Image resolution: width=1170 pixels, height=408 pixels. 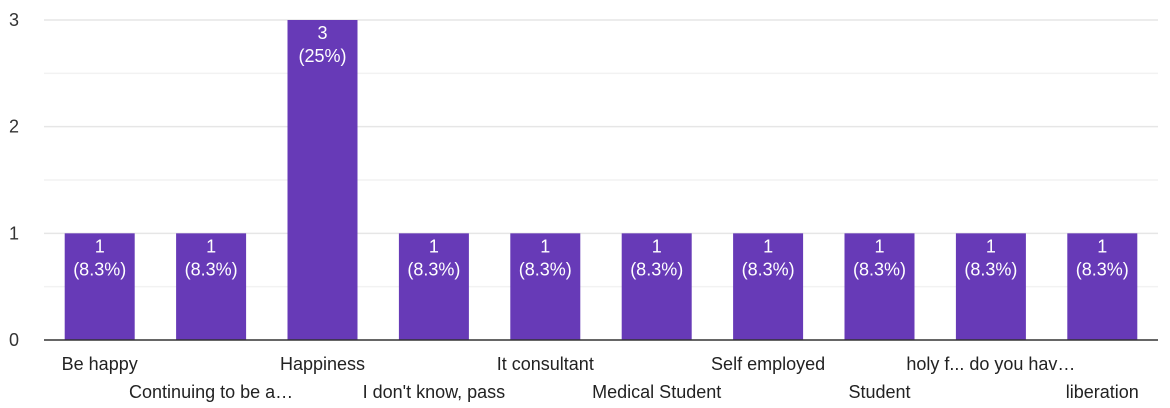 What do you see at coordinates (656, 392) in the screenshot?
I see `x-category-label: Medical Student` at bounding box center [656, 392].